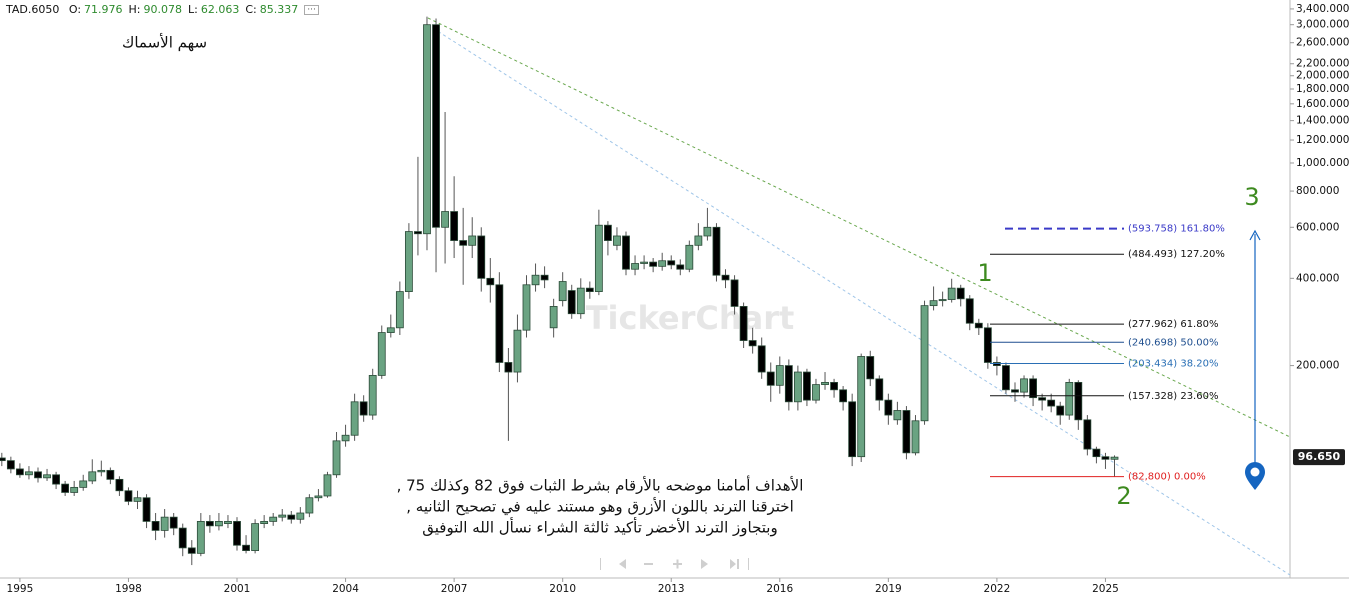 Image resolution: width=1349 pixels, height=599 pixels. Describe the element at coordinates (1322, 104) in the screenshot. I see `y-tick-label: 1,600.000` at that location.